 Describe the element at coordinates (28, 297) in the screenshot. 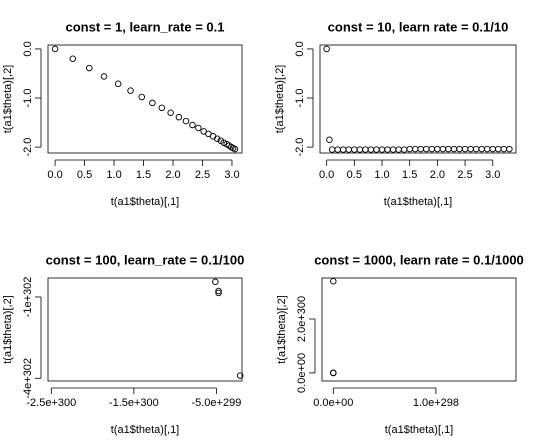

I see `y-tick-label: -1e+302` at that location.